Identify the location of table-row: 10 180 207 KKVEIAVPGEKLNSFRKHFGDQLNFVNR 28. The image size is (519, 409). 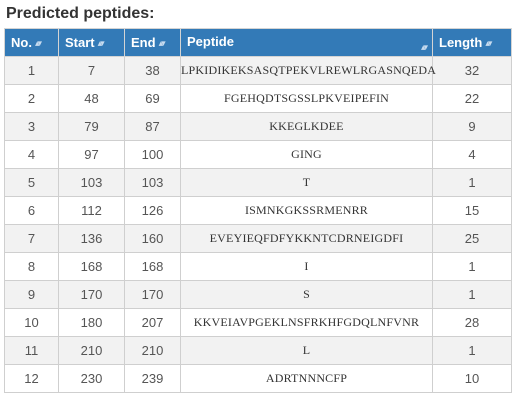
(258, 322).